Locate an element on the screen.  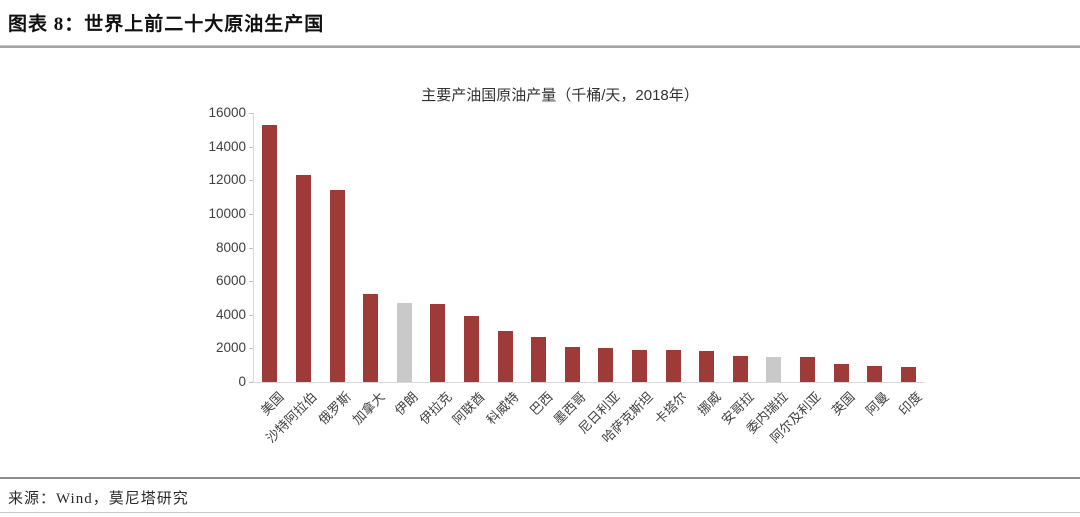
y-axis-tick-label: 10000 is located at coordinates (227, 213).